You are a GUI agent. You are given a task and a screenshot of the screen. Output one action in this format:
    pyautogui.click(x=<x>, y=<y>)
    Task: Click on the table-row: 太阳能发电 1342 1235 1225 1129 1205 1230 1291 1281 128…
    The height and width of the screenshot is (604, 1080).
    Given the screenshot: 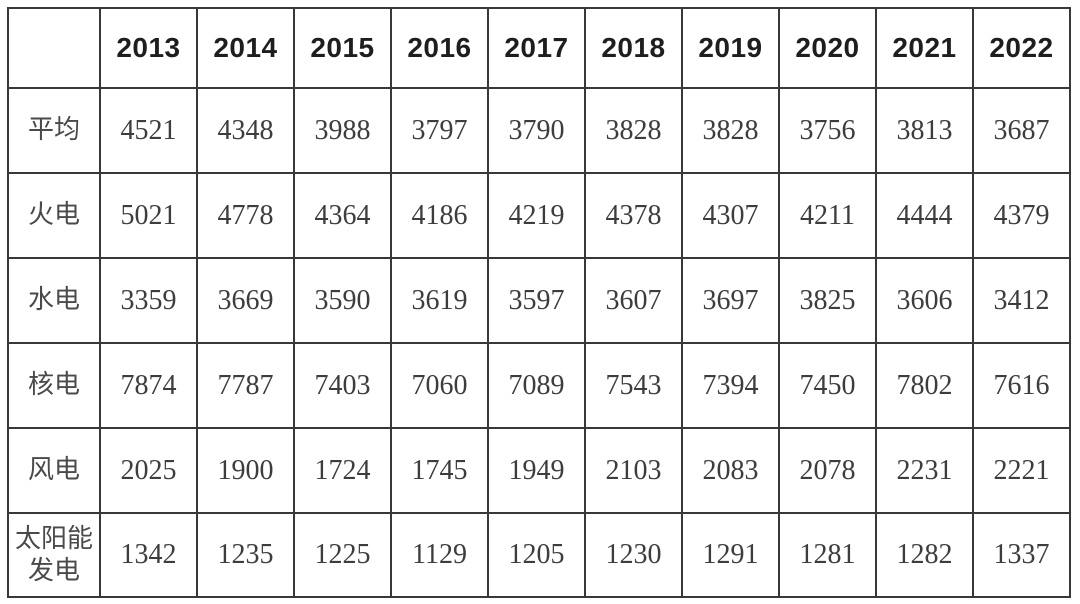 What is the action you would take?
    pyautogui.click(x=539, y=555)
    